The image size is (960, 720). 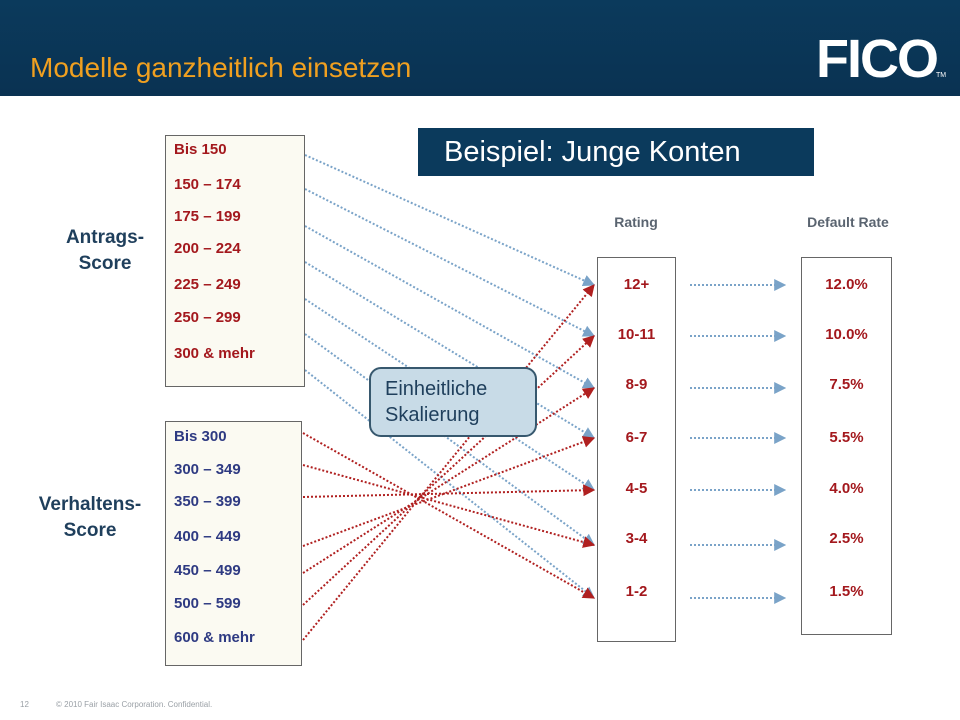 What do you see at coordinates (636, 437) in the screenshot?
I see `rating-item: 6-7` at bounding box center [636, 437].